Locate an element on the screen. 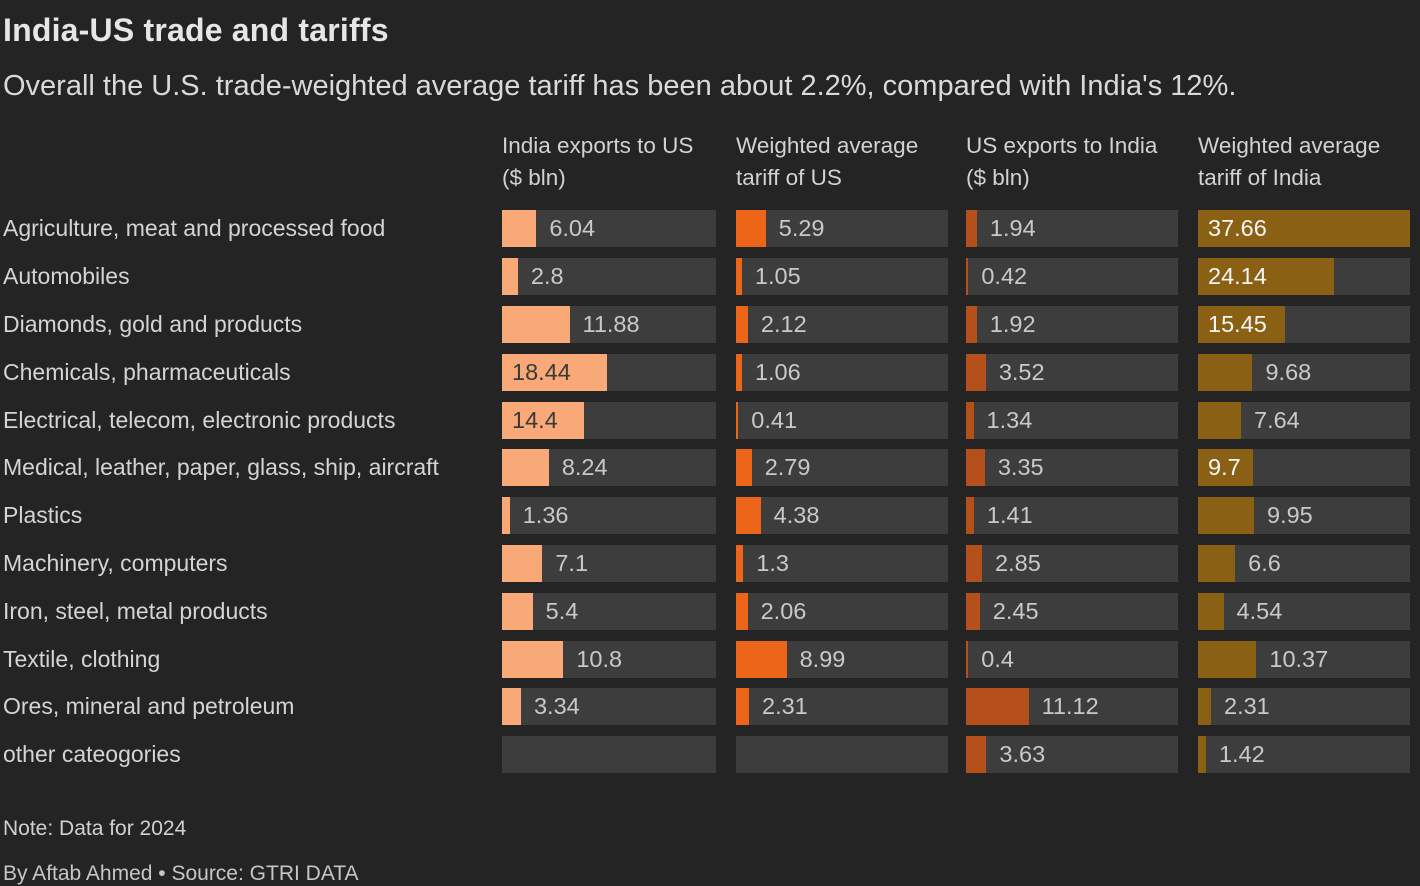  bar-value: 5.29 is located at coordinates (801, 228).